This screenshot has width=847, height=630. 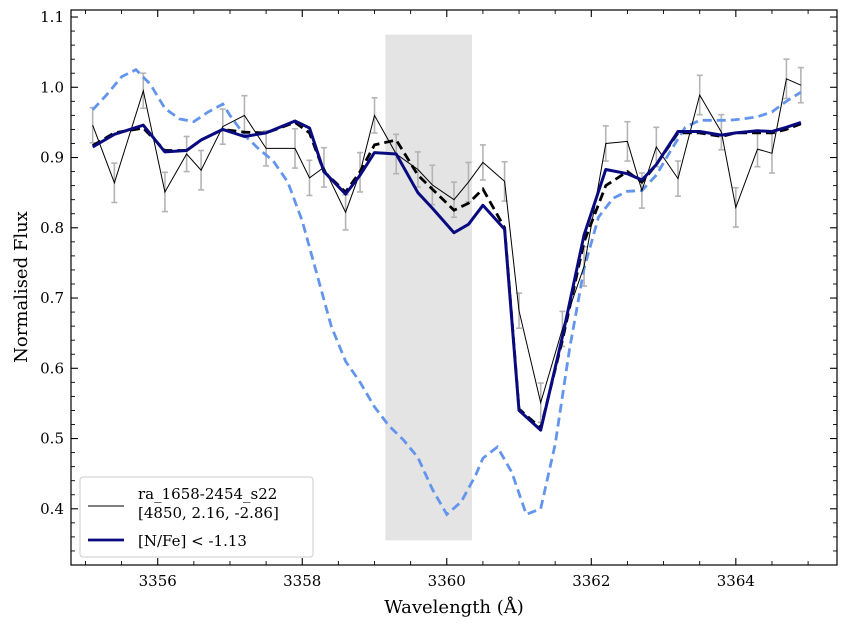 What do you see at coordinates (591, 581) in the screenshot?
I see `x-tick-label: 3362` at bounding box center [591, 581].